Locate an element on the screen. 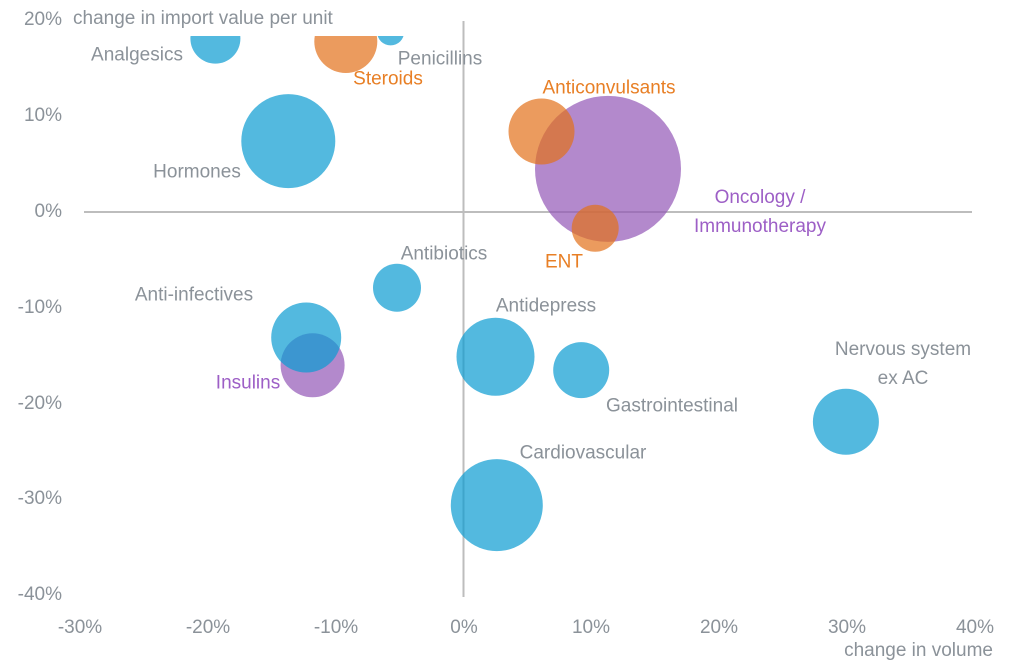 The height and width of the screenshot is (670, 1009). bubble-anti-infectives is located at coordinates (306, 337).